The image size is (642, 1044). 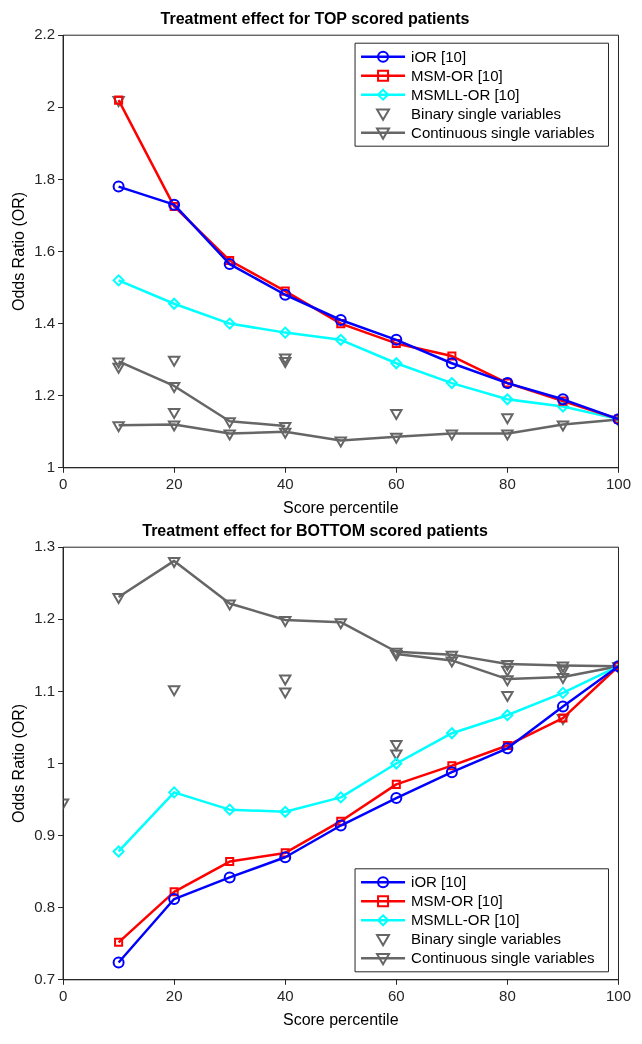 What do you see at coordinates (315, 531) in the screenshot?
I see `chart-title: Treatment effect for BOTTOM scored patients` at bounding box center [315, 531].